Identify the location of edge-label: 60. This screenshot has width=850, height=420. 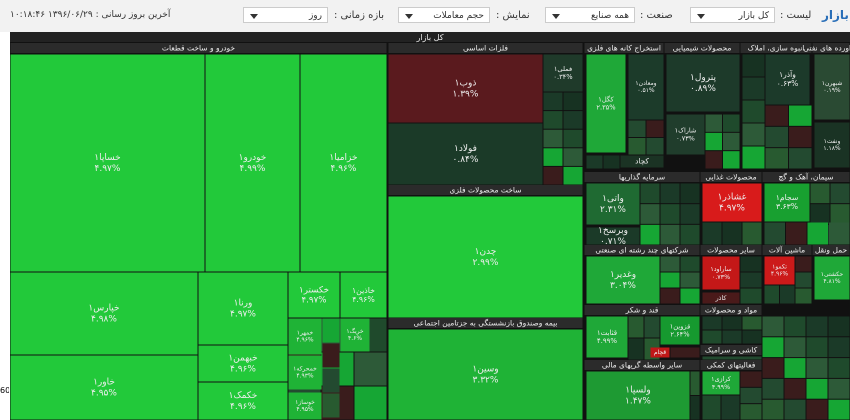
(4, 391).